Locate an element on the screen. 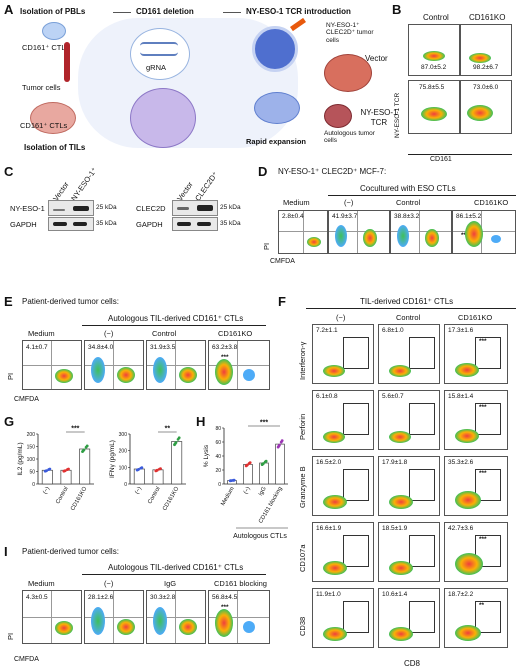 This screenshot has width=520, height=671. panel-c-letter: C is located at coordinates (9, 171).